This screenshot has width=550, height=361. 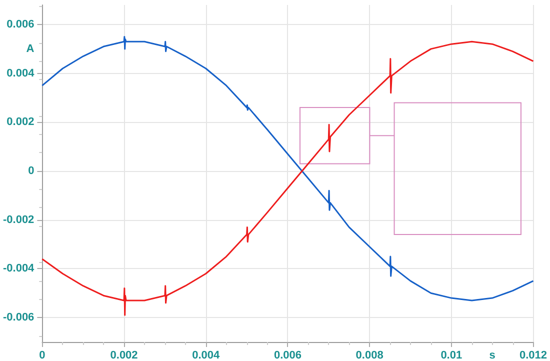 What do you see at coordinates (18, 220) in the screenshot?
I see `y-tick-label: -0.002` at bounding box center [18, 220].